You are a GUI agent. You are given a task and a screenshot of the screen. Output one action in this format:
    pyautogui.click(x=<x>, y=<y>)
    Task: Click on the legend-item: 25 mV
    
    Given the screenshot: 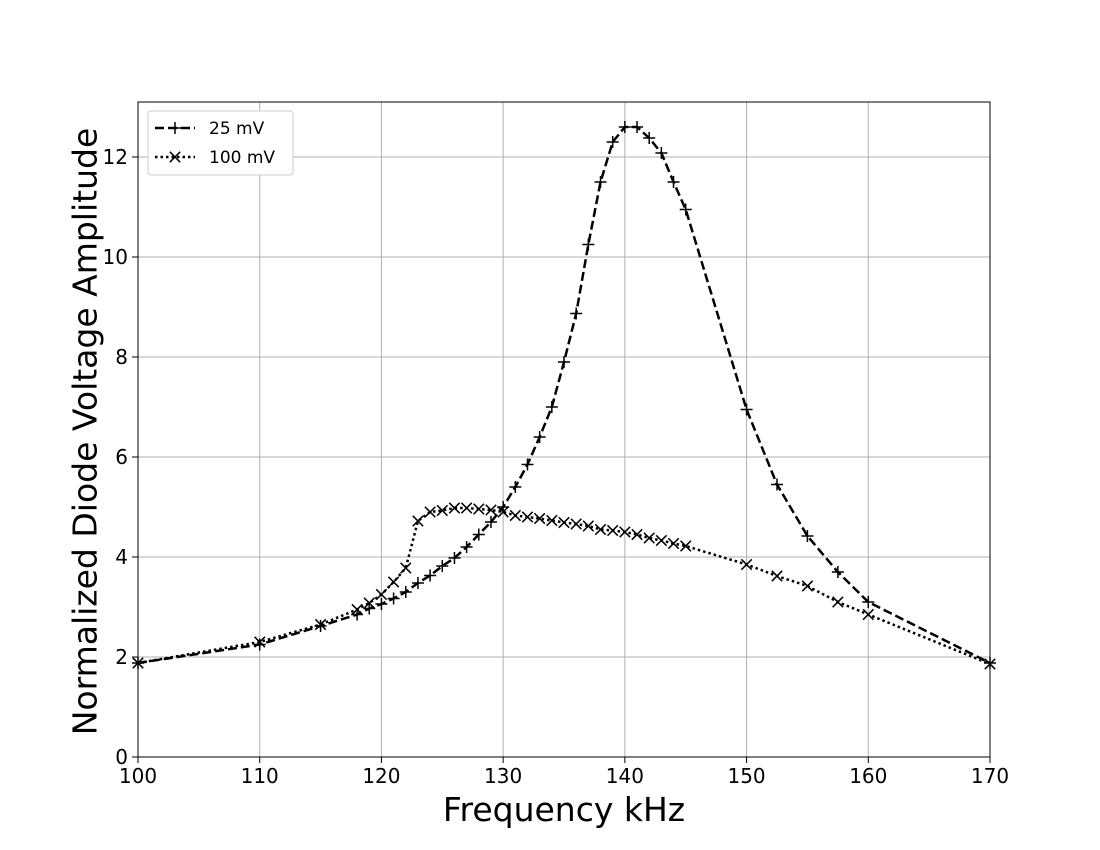 What is the action you would take?
    pyautogui.click(x=210, y=129)
    